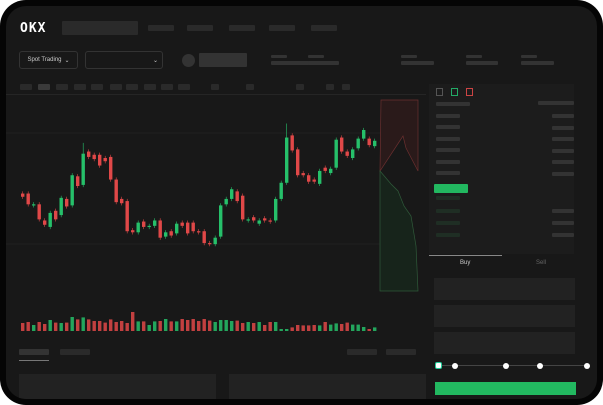 The image size is (603, 405). What do you see at coordinates (504, 343) in the screenshot?
I see `total-input` at bounding box center [504, 343].